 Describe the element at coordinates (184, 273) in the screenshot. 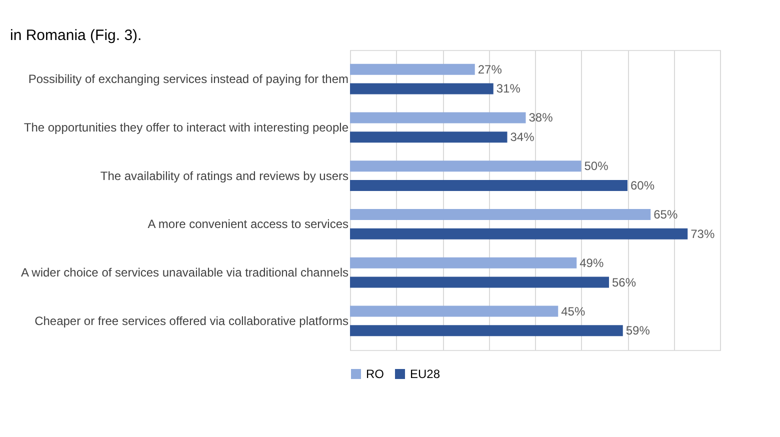

I see `y-tick-label: A wider choice of services unavailable via traditional channels` at that location.